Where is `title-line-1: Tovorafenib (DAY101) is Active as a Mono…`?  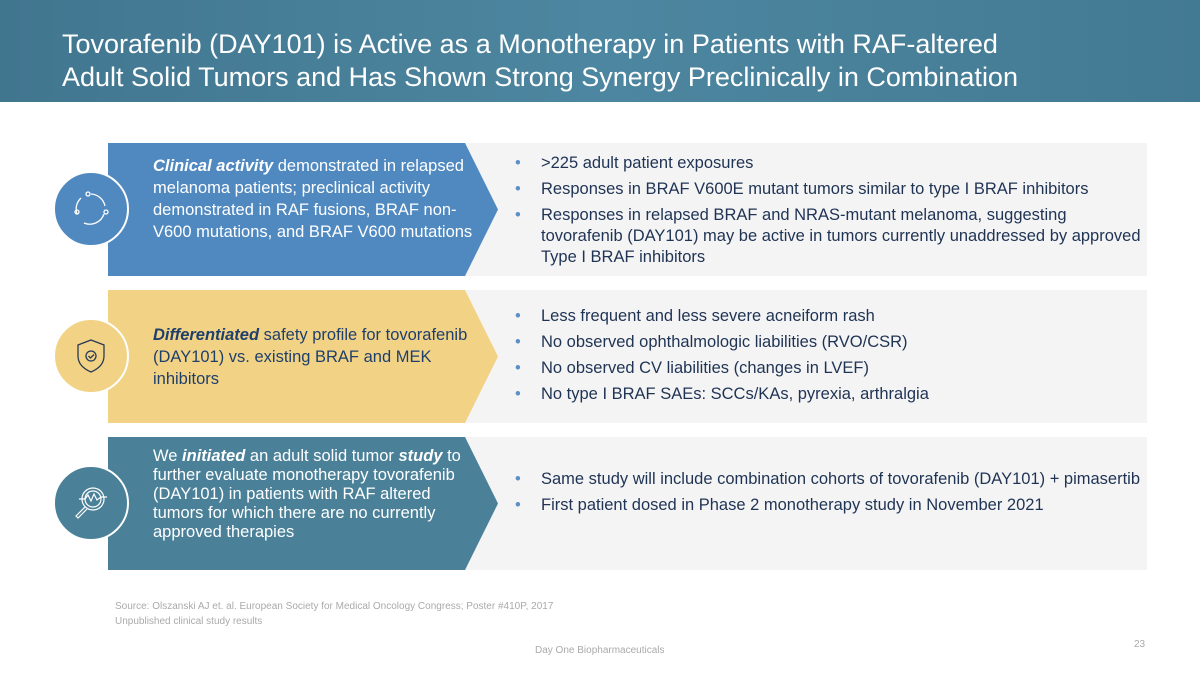
title-line-1: Tovorafenib (DAY101) is Active as a Mono… is located at coordinates (530, 44).